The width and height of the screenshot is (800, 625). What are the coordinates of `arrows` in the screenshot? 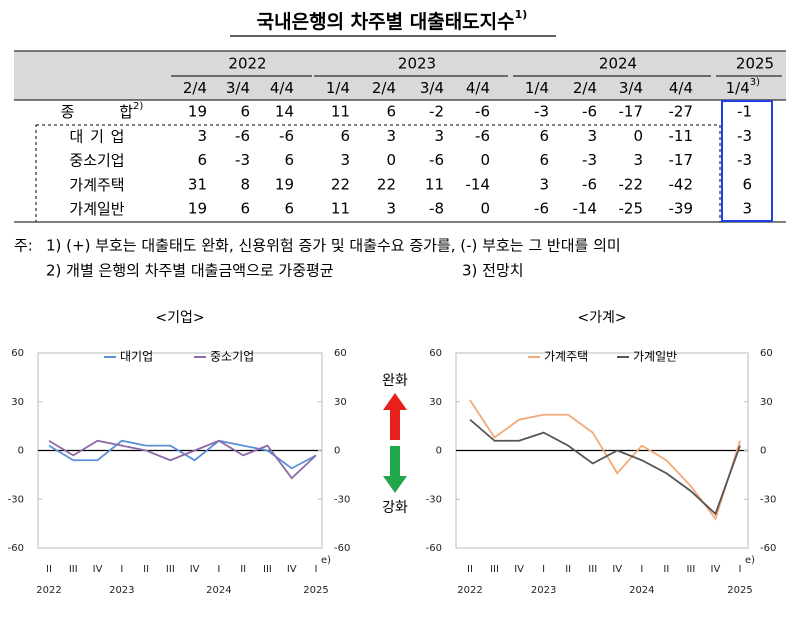 It's located at (395, 443).